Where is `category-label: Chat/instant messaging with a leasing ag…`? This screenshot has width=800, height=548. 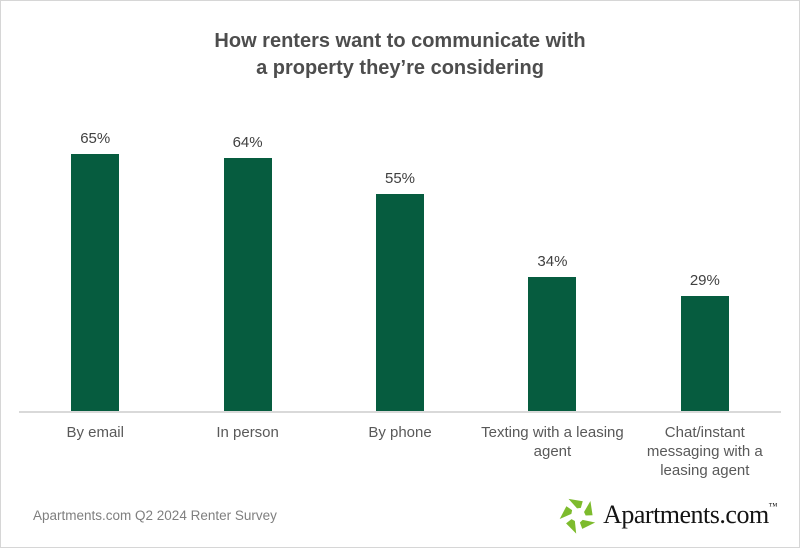
category-label: Chat/instant messaging with a leasing ag… is located at coordinates (704, 451).